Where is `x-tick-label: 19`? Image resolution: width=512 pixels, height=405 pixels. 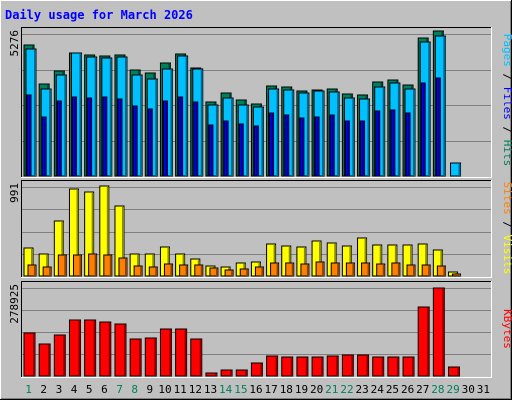
x-tick-label: 19 is located at coordinates (301, 389).